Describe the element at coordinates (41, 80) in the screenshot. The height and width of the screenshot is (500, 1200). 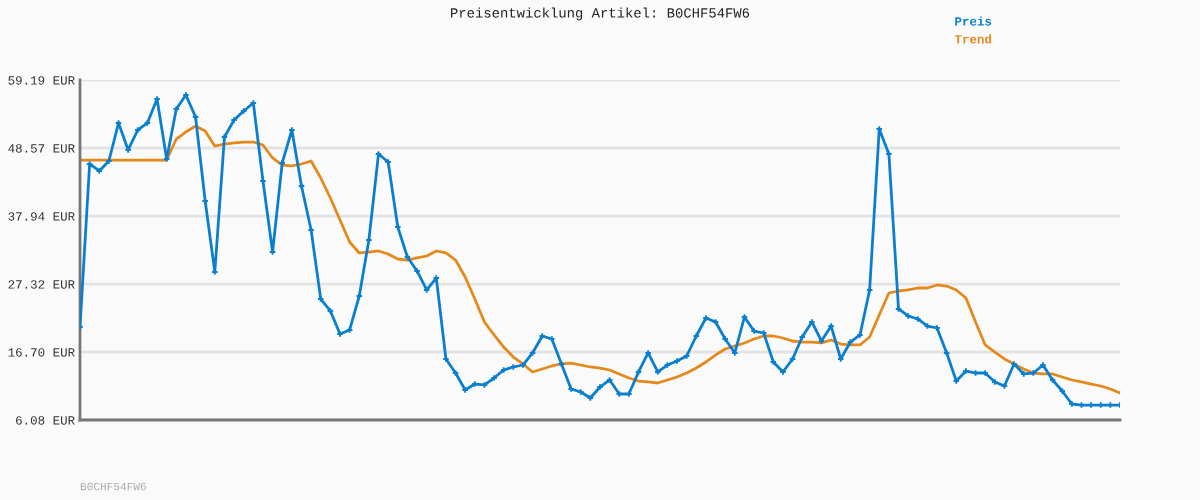
I see `y-tick-label: 59.19 EUR` at that location.